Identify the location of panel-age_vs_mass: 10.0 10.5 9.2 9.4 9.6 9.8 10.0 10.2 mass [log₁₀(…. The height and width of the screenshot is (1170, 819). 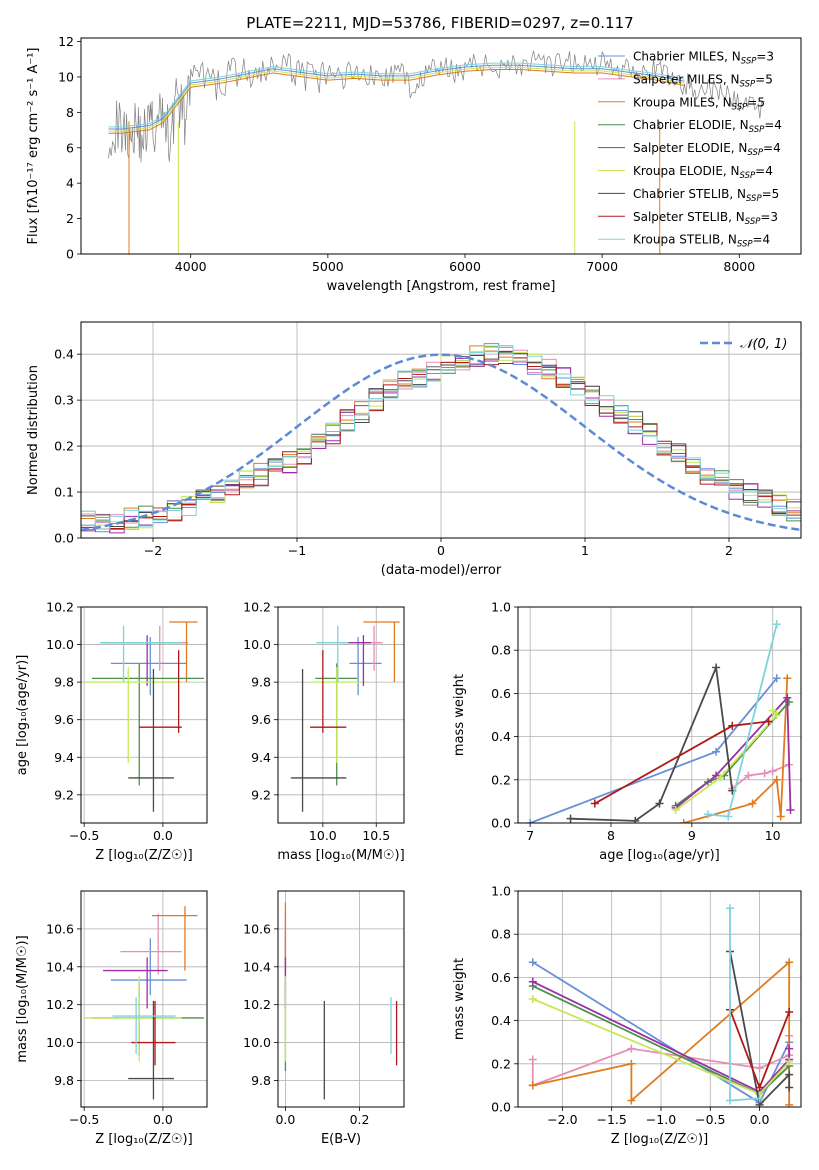
(324, 732).